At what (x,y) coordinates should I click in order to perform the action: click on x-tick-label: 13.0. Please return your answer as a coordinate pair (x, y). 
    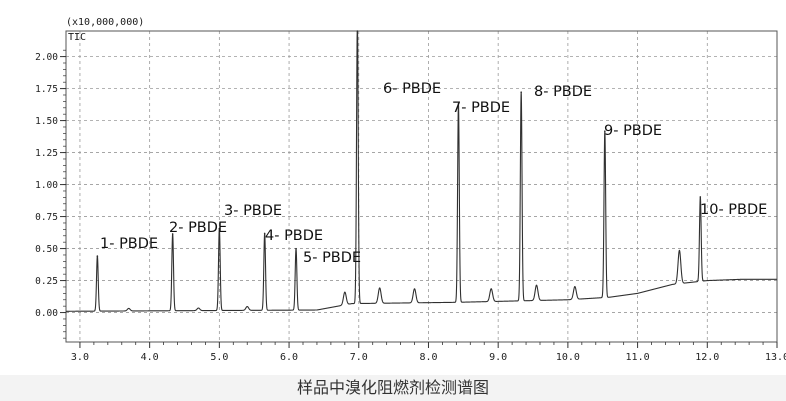
    Looking at the image, I should click on (775, 357).